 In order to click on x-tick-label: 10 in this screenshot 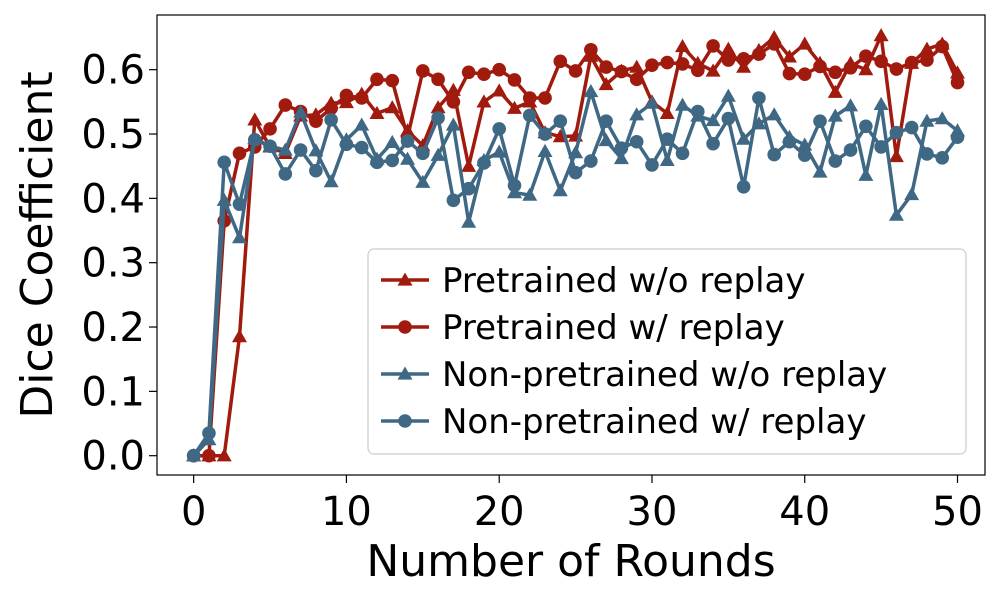, I will do `click(346, 512)`.